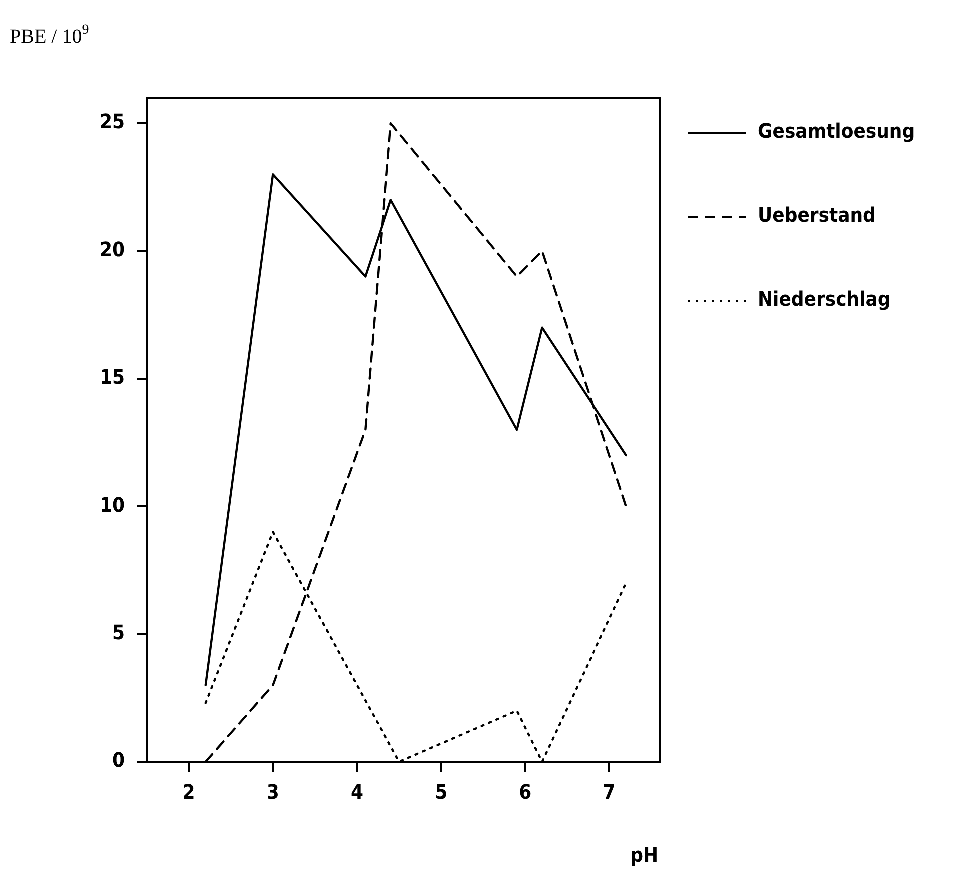  Describe the element at coordinates (118, 632) in the screenshot. I see `y-tick-label: 5` at that location.